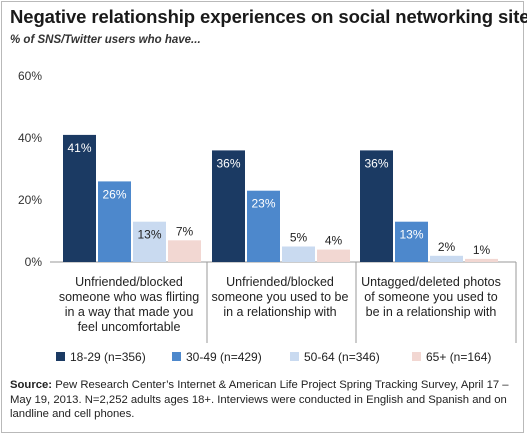 This screenshot has width=527, height=436. I want to click on legend-label: 65+ (n=164), so click(458, 357).